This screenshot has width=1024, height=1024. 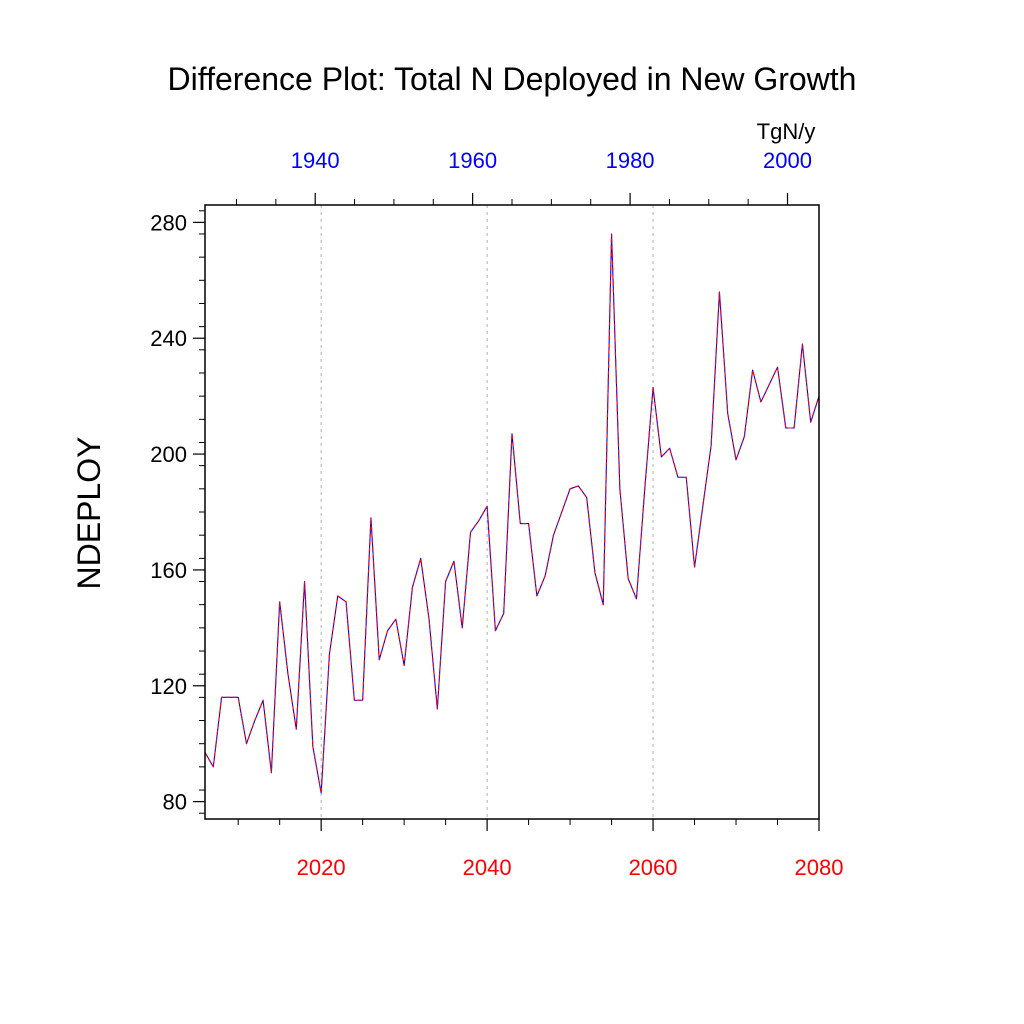 I want to click on x-tick-label: 2020, so click(x=321, y=867).